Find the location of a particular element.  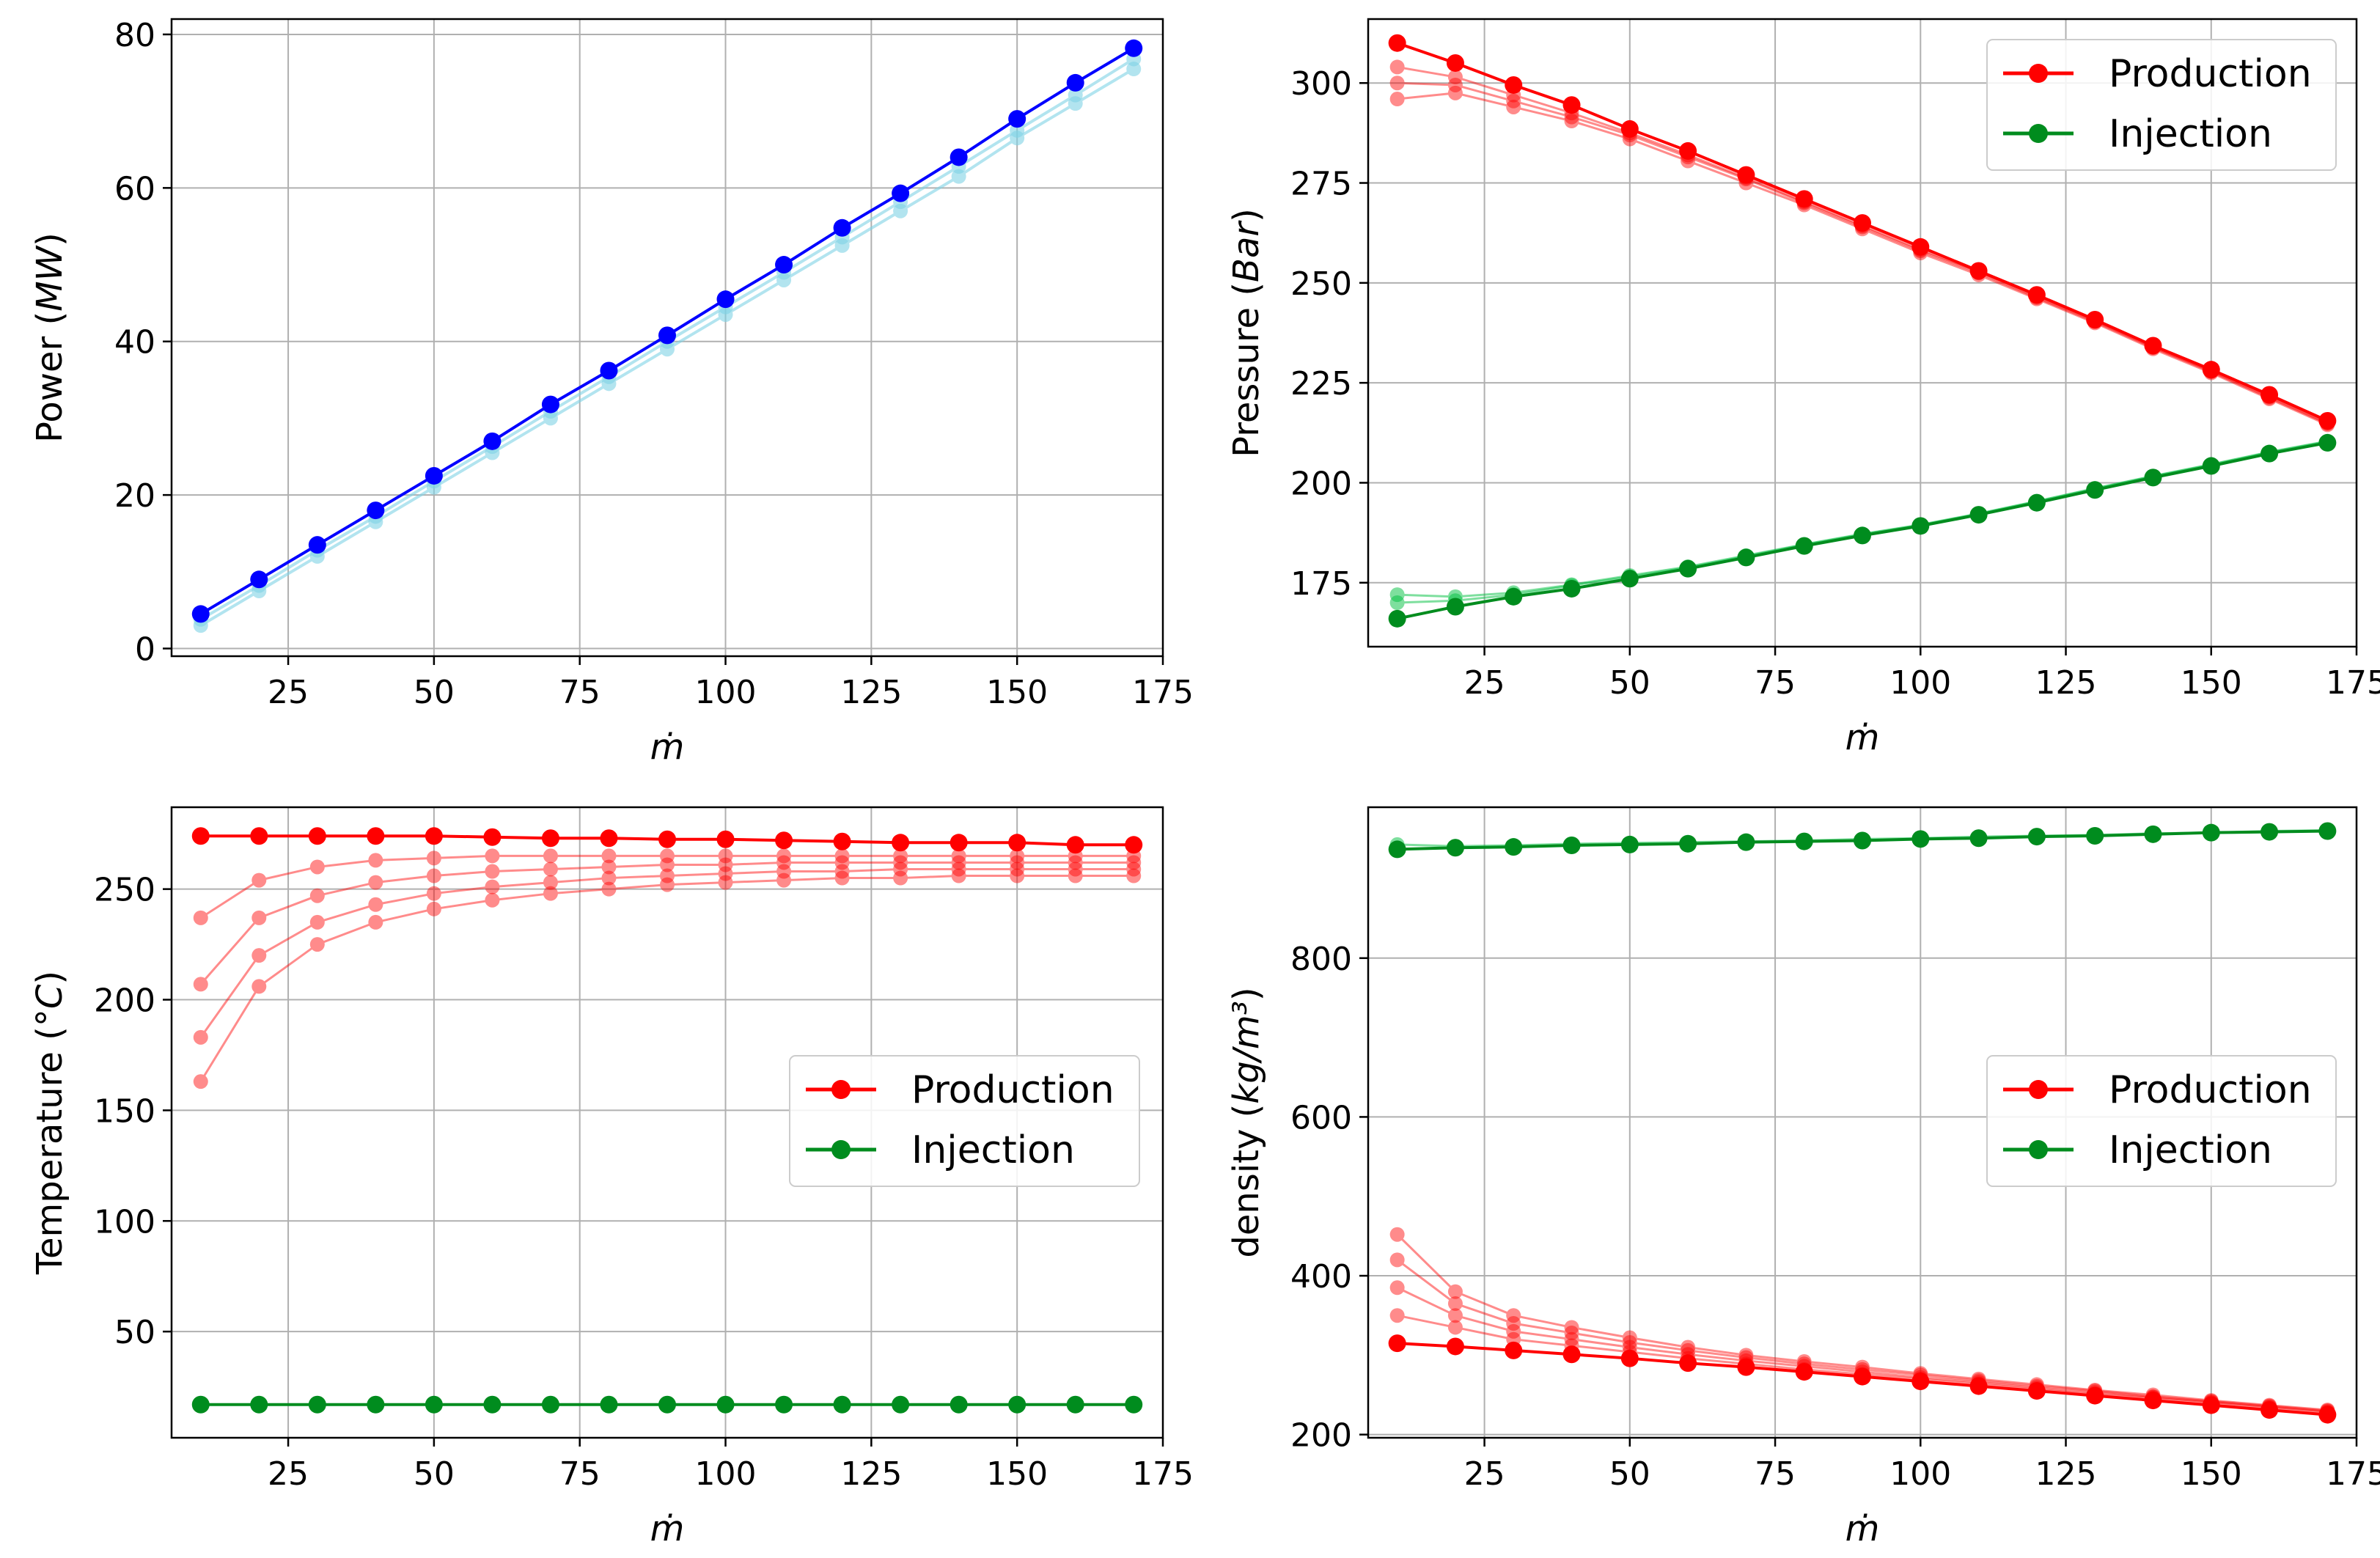

y-axis-label-text: Temperature ( is located at coordinates (50, 1150).